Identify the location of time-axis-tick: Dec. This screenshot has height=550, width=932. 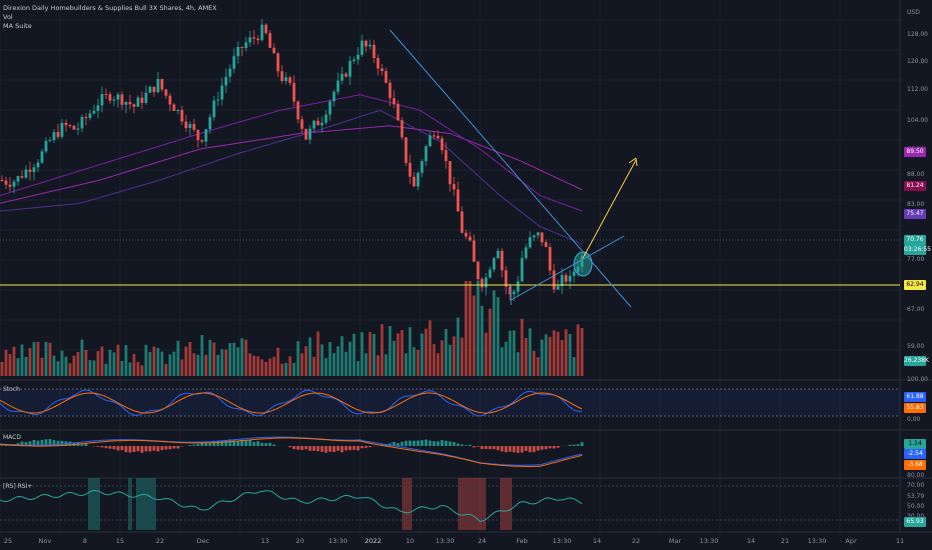
(203, 541).